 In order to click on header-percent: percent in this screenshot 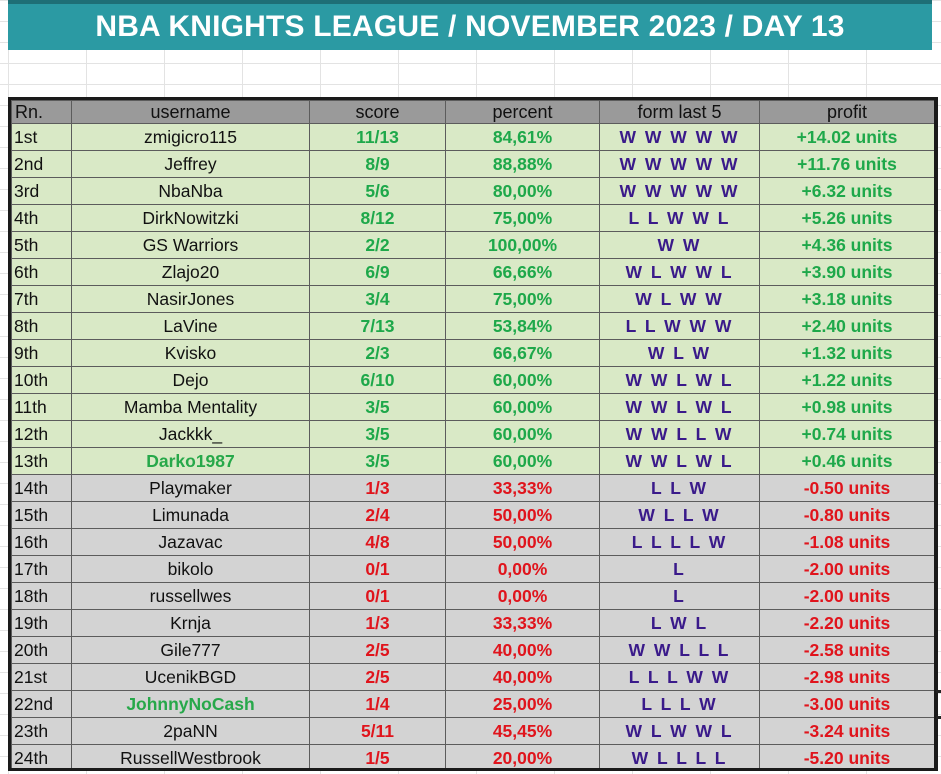, I will do `click(522, 112)`.